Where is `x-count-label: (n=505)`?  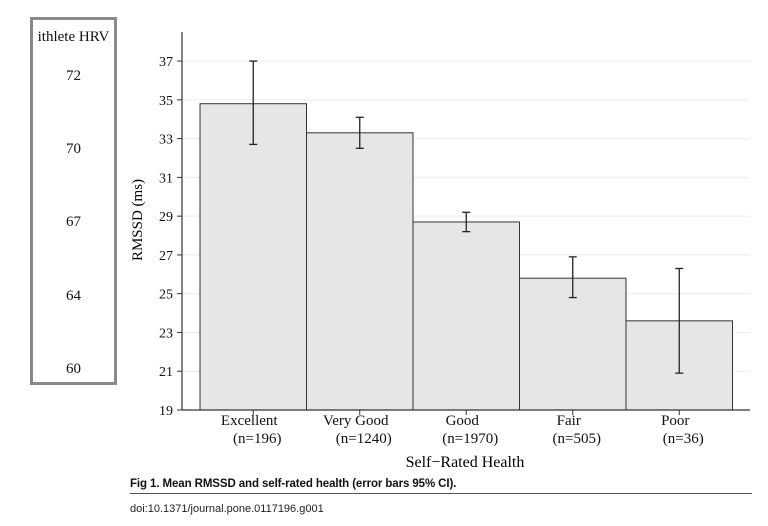
x-count-label: (n=505) is located at coordinates (577, 439).